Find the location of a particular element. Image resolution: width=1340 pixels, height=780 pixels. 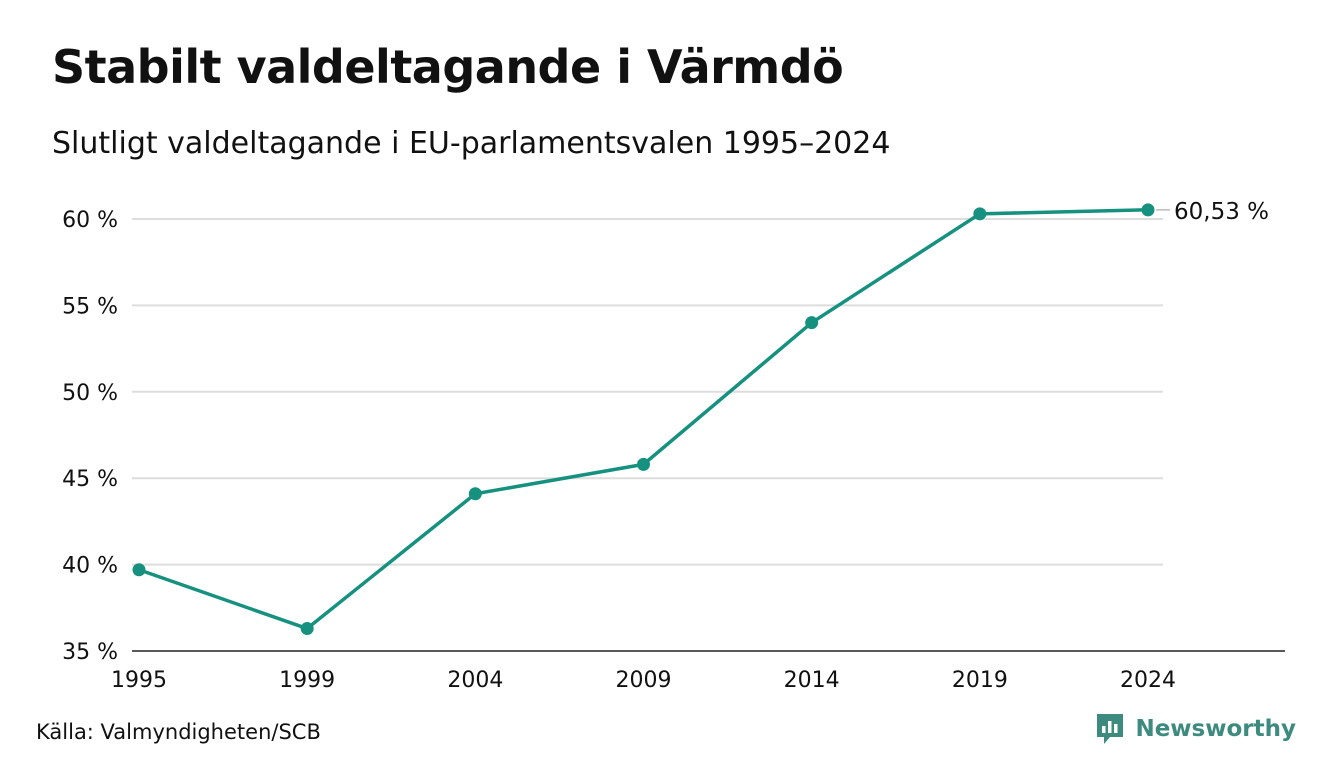

x-tick-label: 2009 is located at coordinates (644, 680).